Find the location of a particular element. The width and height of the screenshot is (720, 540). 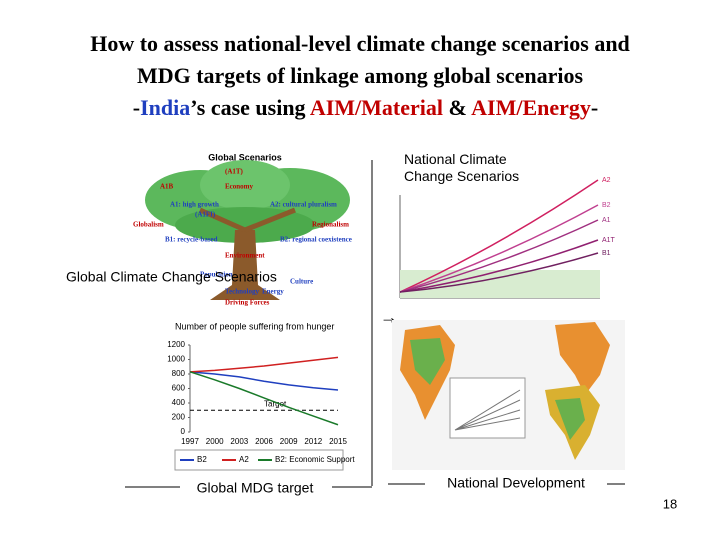

tree-label: Driving Forces is located at coordinates (247, 303).